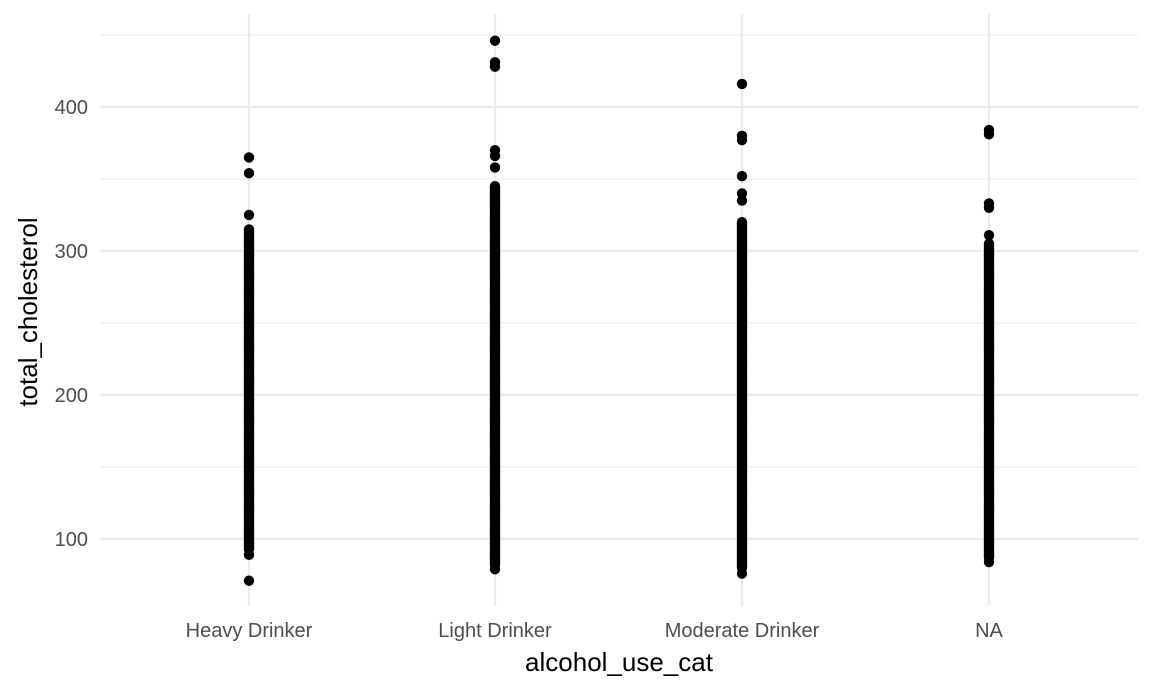  What do you see at coordinates (71, 540) in the screenshot?
I see `y-tick-label: 100` at bounding box center [71, 540].